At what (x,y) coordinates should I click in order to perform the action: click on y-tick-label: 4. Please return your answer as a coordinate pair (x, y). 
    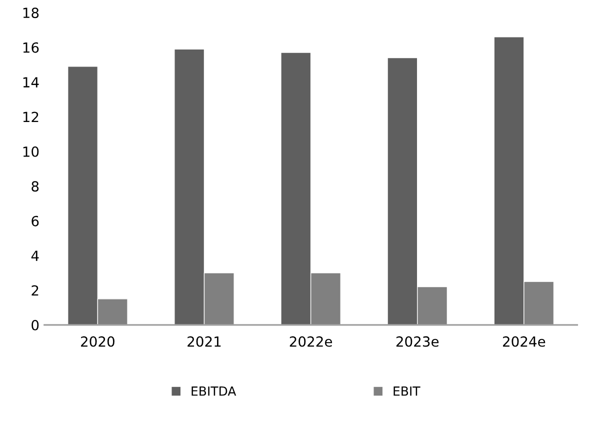
    Looking at the image, I should click on (35, 255).